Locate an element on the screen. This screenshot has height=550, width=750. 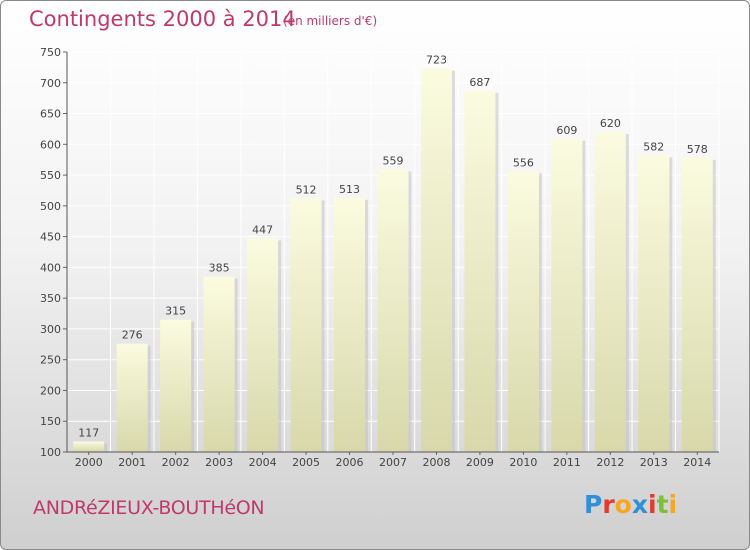
x-tick-label: 2009 is located at coordinates (480, 462).